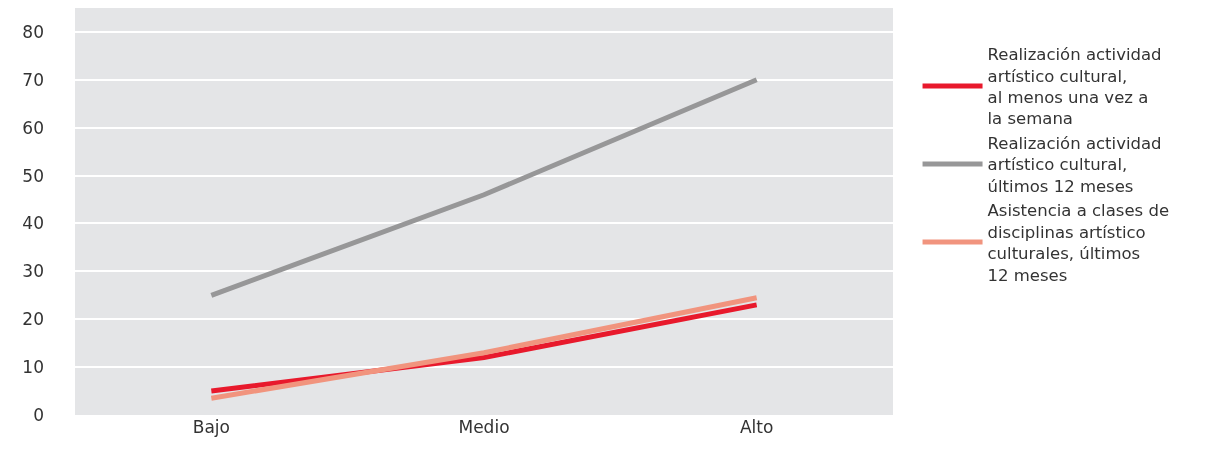  What do you see at coordinates (33, 223) in the screenshot?
I see `y-tick-label: 40` at bounding box center [33, 223].